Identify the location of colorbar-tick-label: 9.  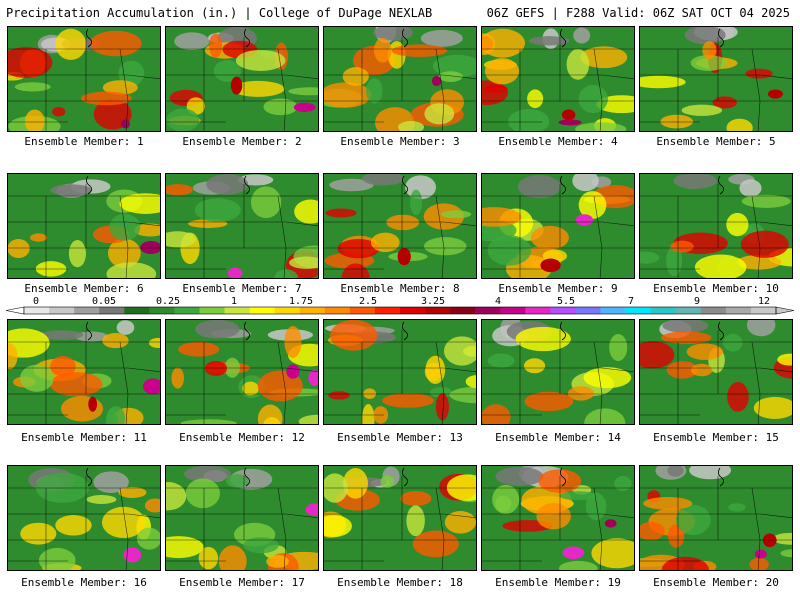
(697, 301).